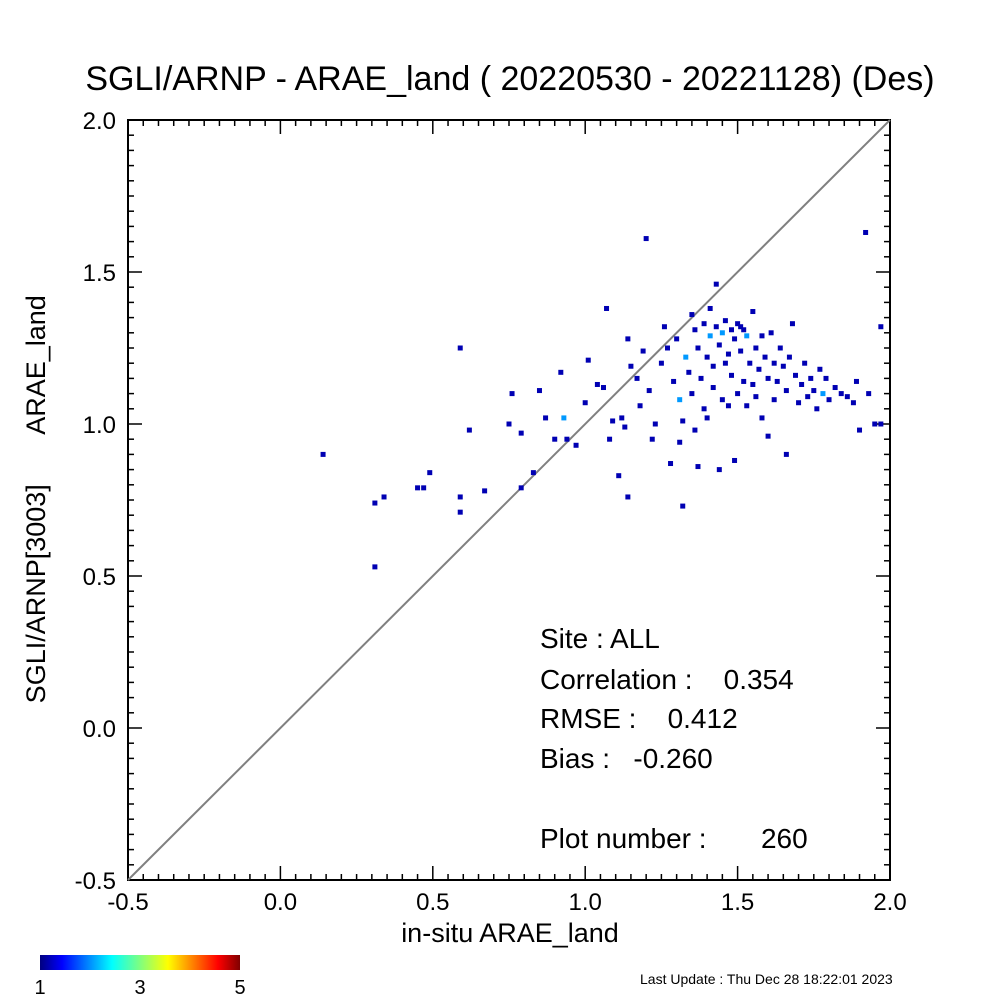 Image resolution: width=1000 pixels, height=1000 pixels. I want to click on x-axis-label: in-situ ARAE_land, so click(510, 933).